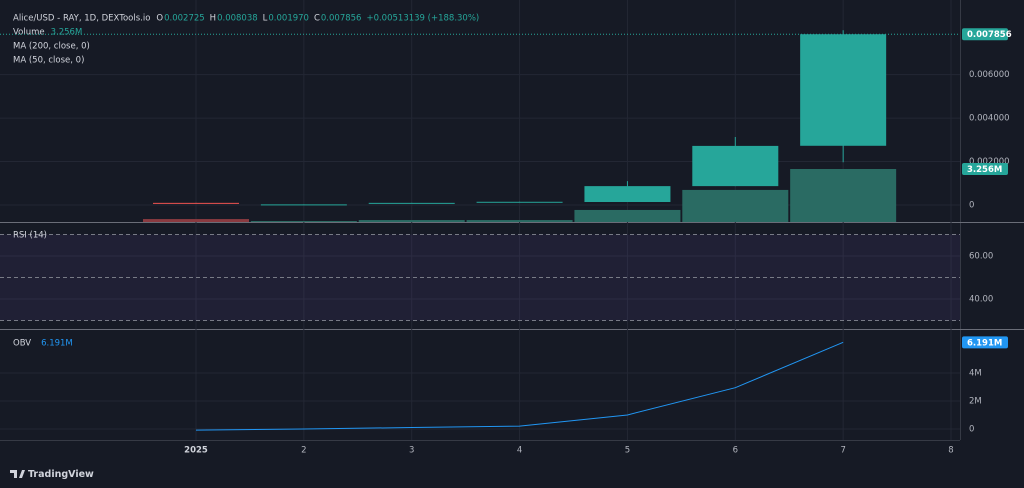 This screenshot has height=488, width=1024. I want to click on obv-line, so click(519, 386).